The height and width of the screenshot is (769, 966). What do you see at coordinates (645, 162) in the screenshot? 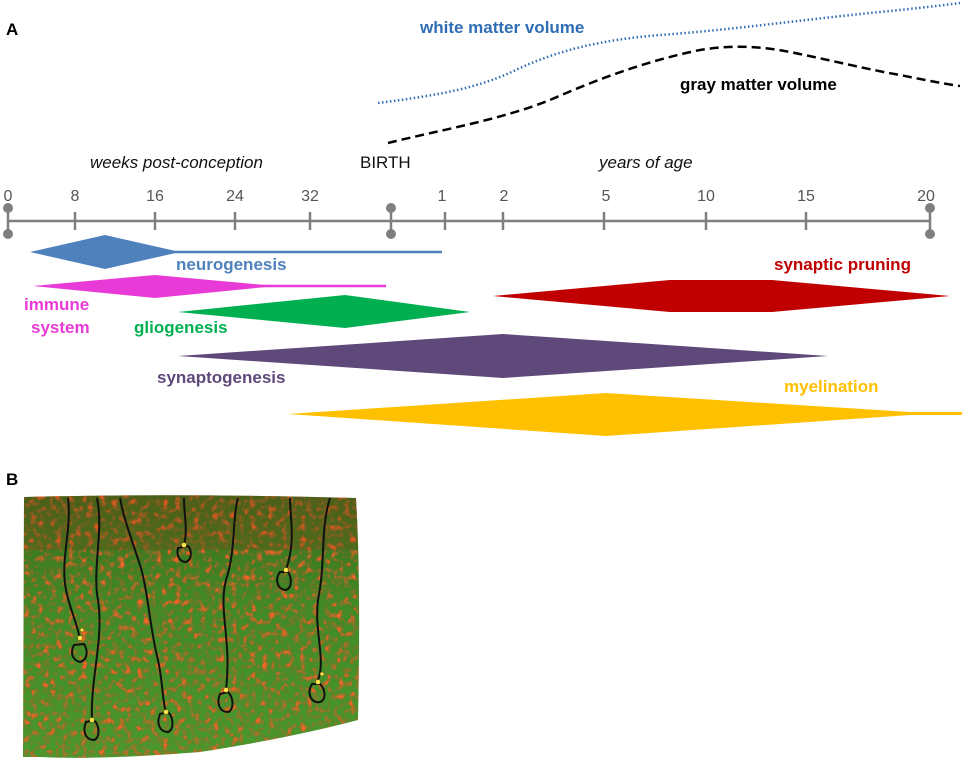
I see `postnatal-caption: years of age` at bounding box center [645, 162].